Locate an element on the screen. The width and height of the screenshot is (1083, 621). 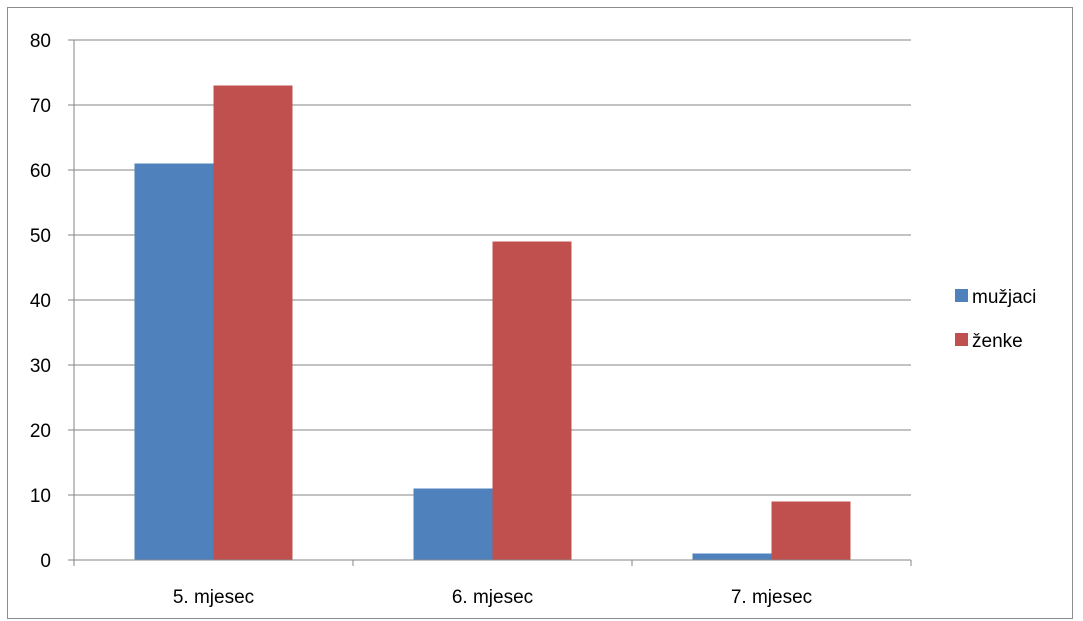
x-tick-label: 6. mjesec is located at coordinates (492, 597).